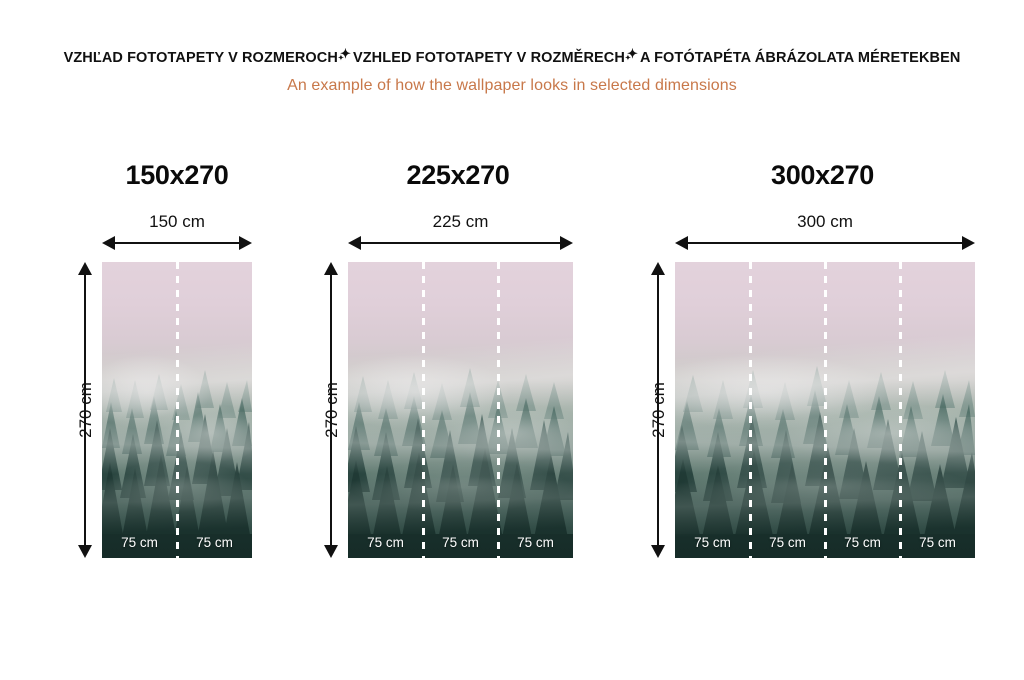  I want to click on wallpaper-preview: 75 cm 75 cm 75 cm 75 cm, so click(825, 410).